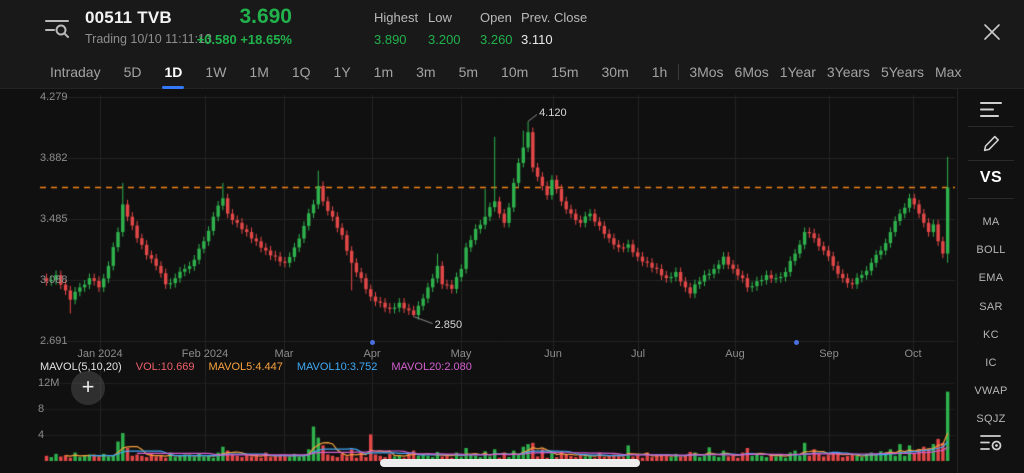 The height and width of the screenshot is (473, 1024). Describe the element at coordinates (81, 367) in the screenshot. I see `mavol-title: MAVOL(5,10,20)` at that location.